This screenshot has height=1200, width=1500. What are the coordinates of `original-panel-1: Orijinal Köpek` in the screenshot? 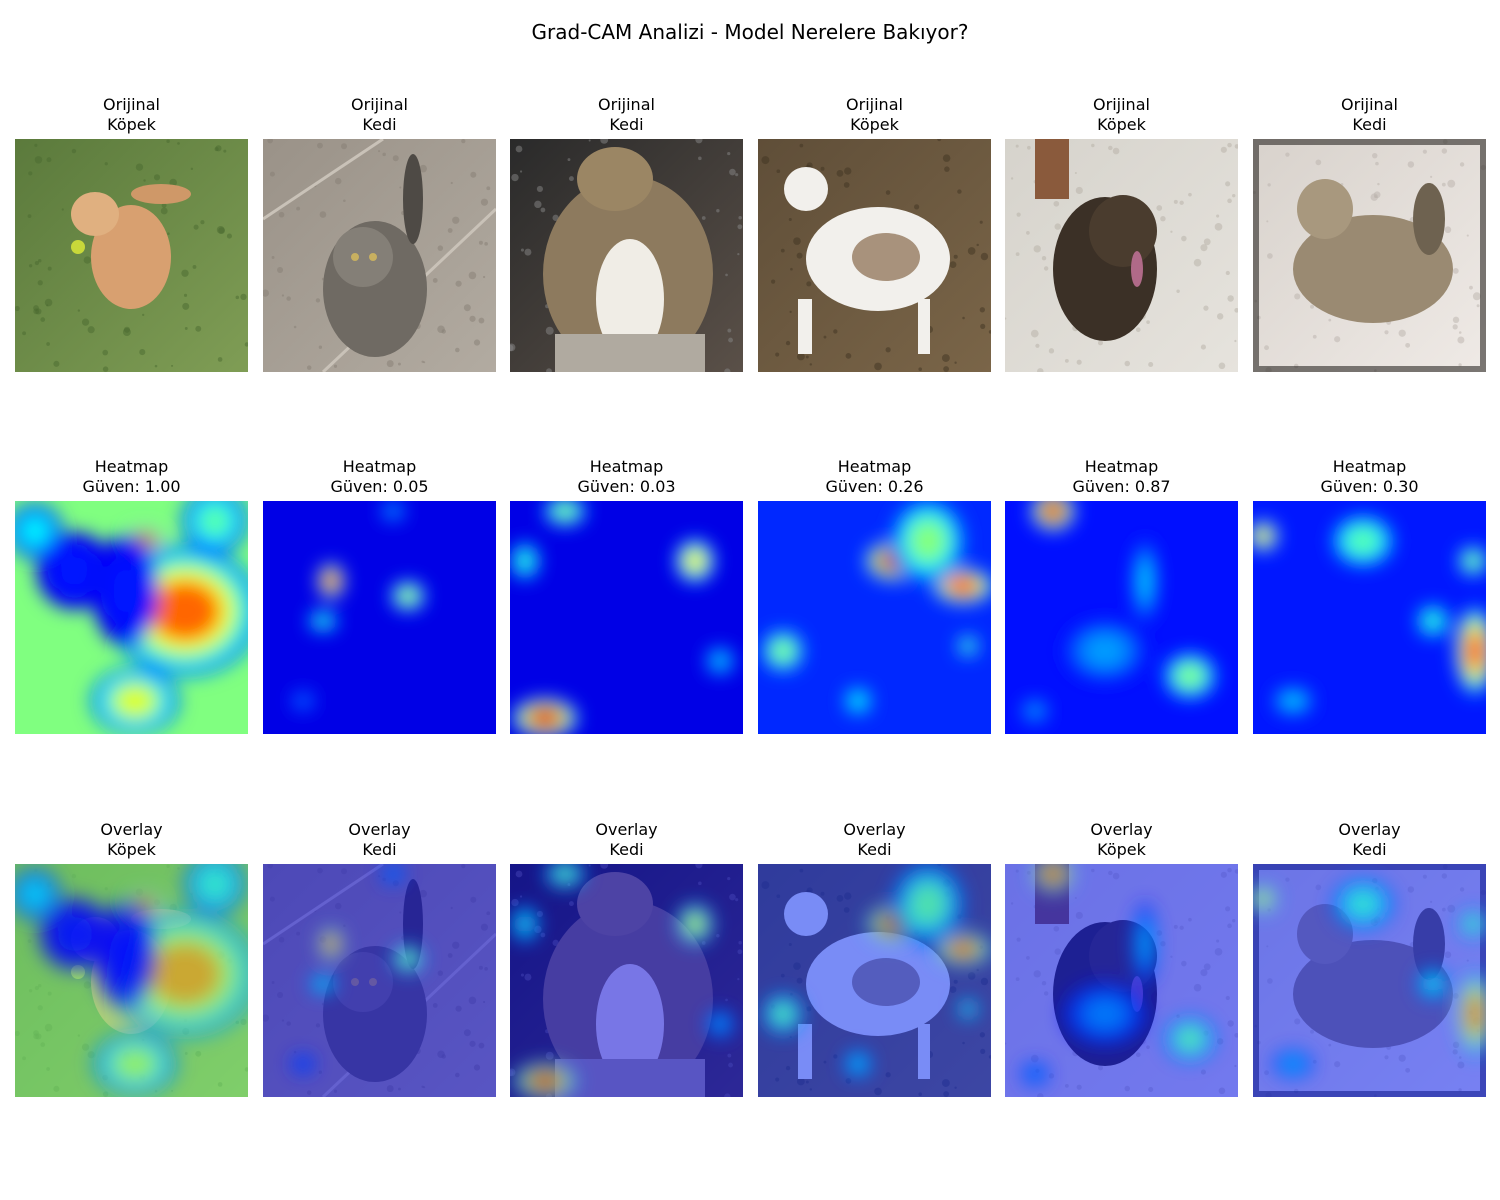 It's located at (131, 233).